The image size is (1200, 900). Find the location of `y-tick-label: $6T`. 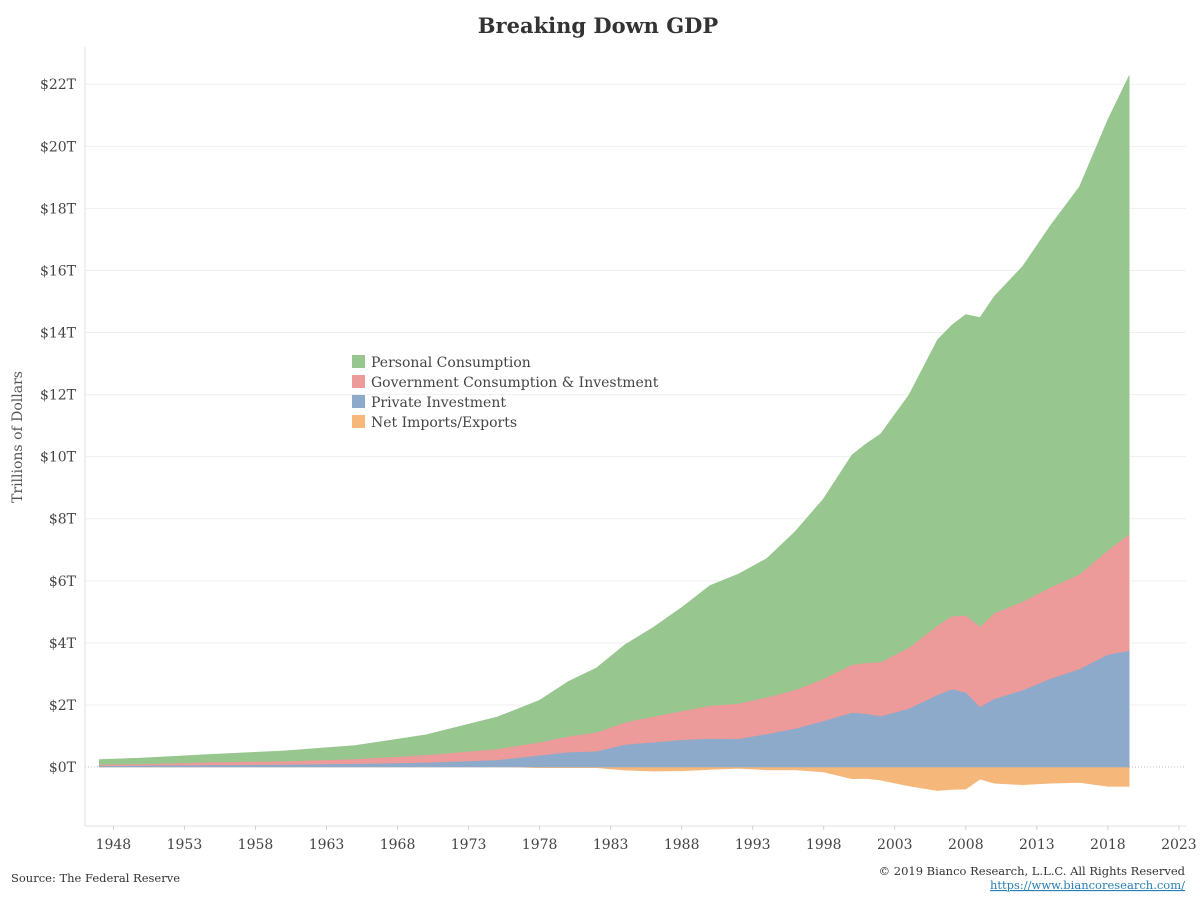

y-tick-label: $6T is located at coordinates (63, 582).